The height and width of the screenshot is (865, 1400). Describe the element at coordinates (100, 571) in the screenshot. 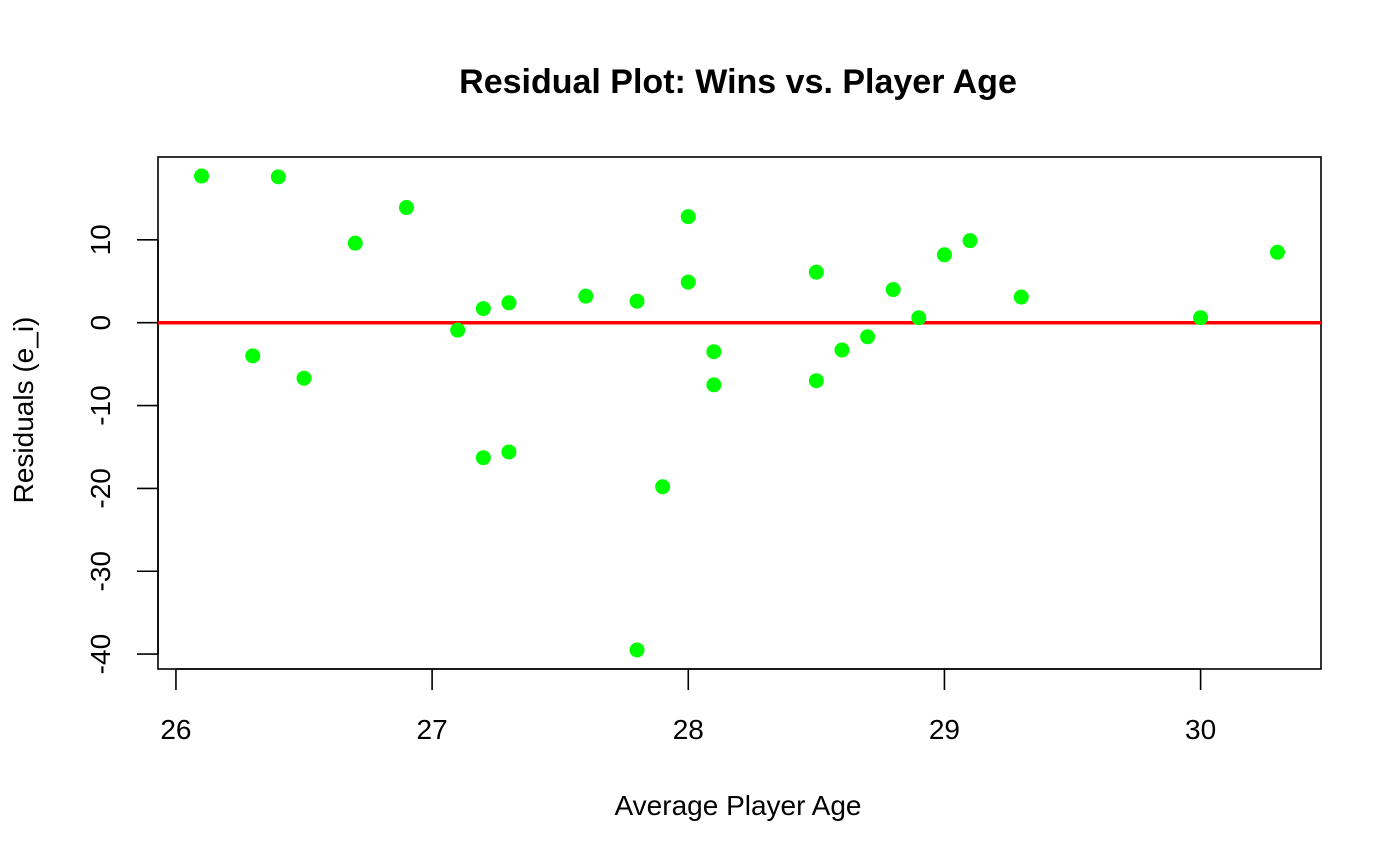

I see `y-tick-label: -30` at that location.